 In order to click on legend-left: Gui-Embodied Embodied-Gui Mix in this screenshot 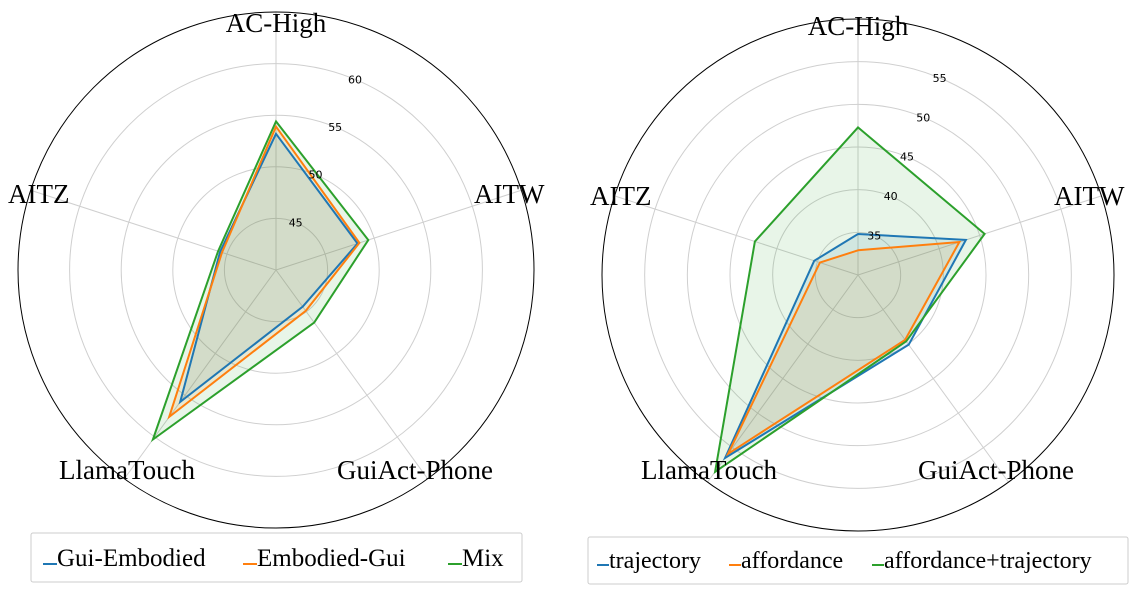, I will do `click(276, 557)`.